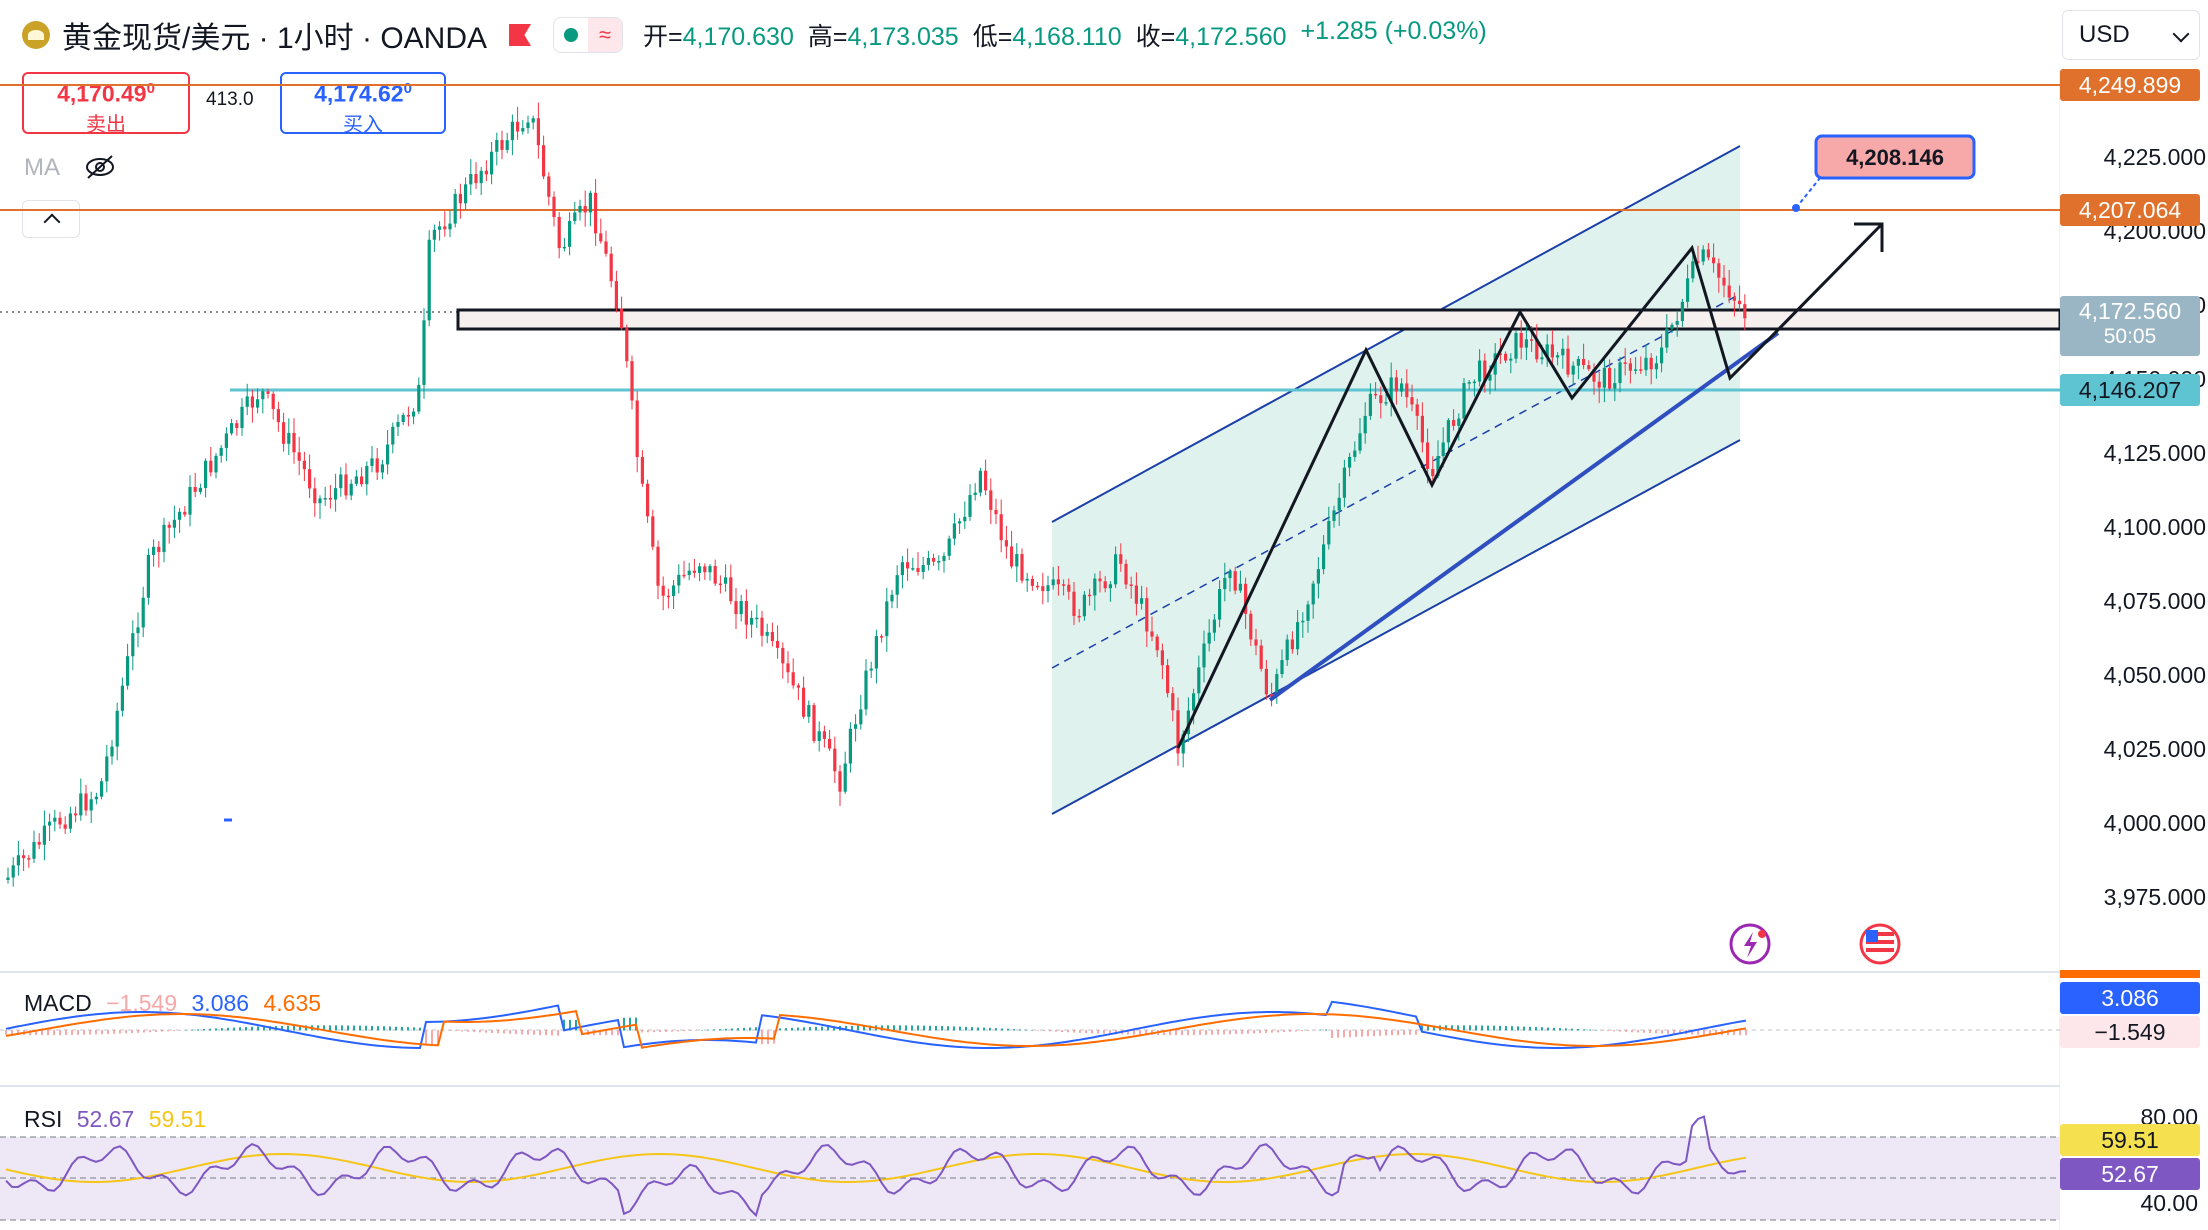 The image size is (2208, 1230). Describe the element at coordinates (100, 167) in the screenshot. I see `eye-hidden-icon` at that location.